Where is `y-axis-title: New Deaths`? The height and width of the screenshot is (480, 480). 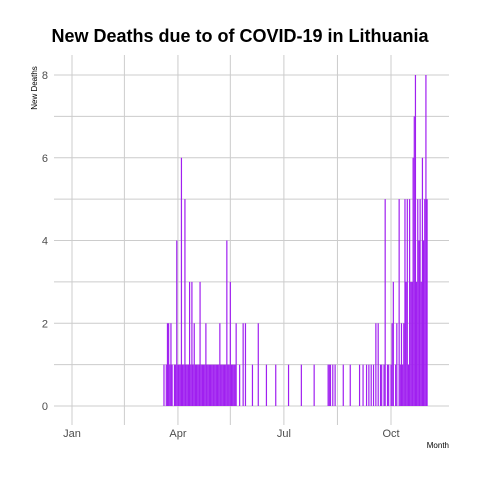
y-axis-title: New Deaths is located at coordinates (34, 88).